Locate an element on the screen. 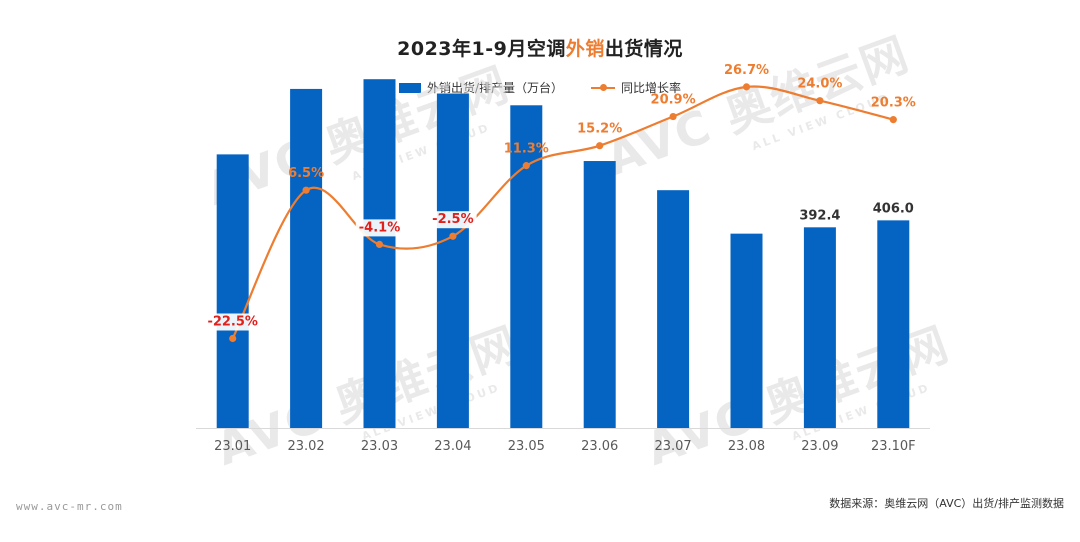  footer-website: www.avc-mr.com is located at coordinates (69, 506).